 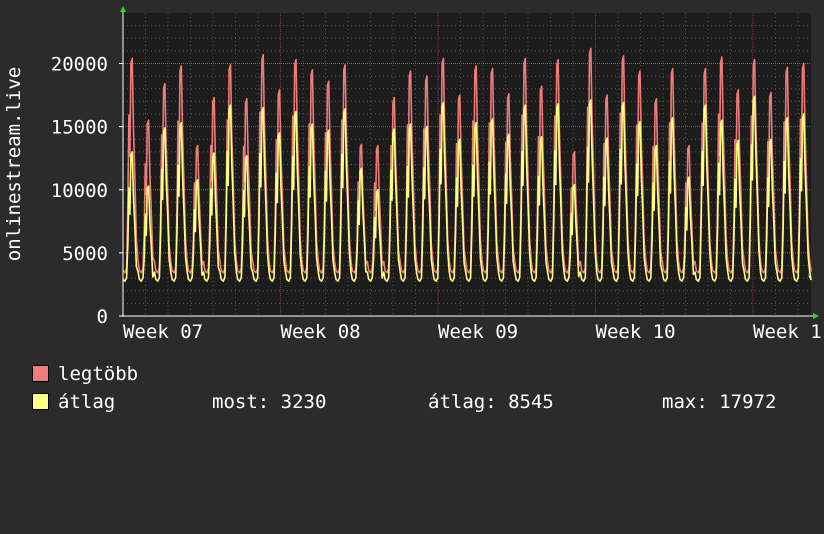 What do you see at coordinates (816, 316) in the screenshot?
I see `x-axis-arrow` at bounding box center [816, 316].